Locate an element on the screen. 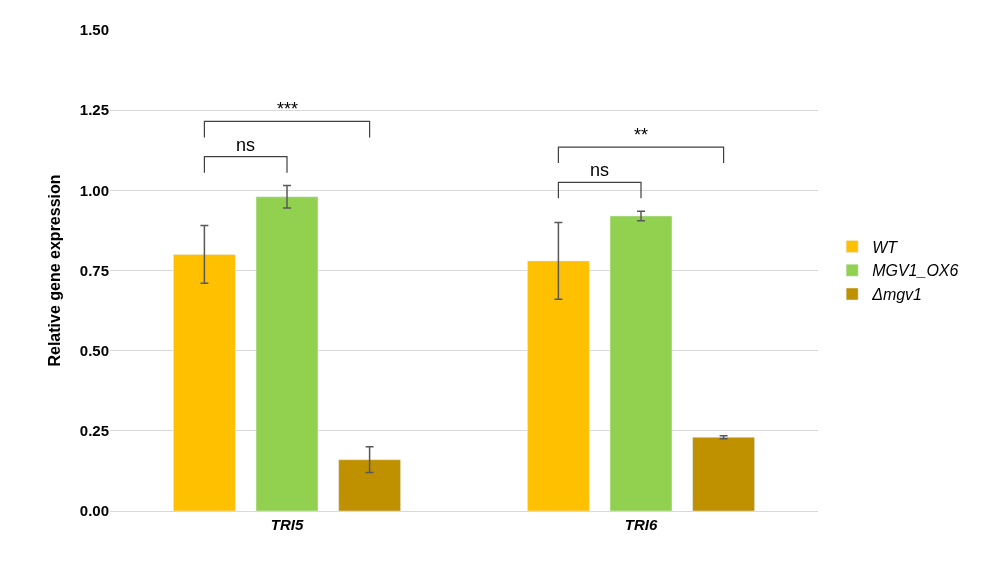 This screenshot has width=1008, height=561. y-axis-title: Relative gene expression is located at coordinates (54, 270).